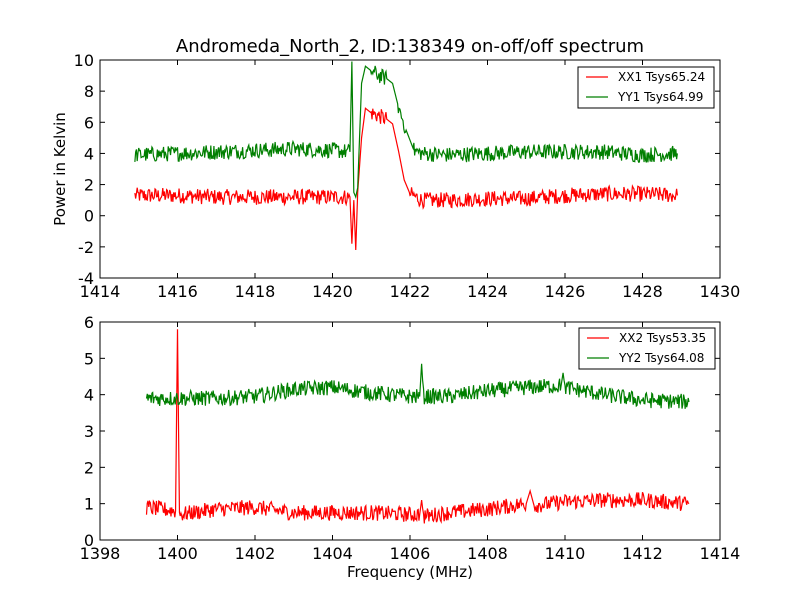 The image size is (800, 600). I want to click on x-tick-label: 1400, so click(177, 553).